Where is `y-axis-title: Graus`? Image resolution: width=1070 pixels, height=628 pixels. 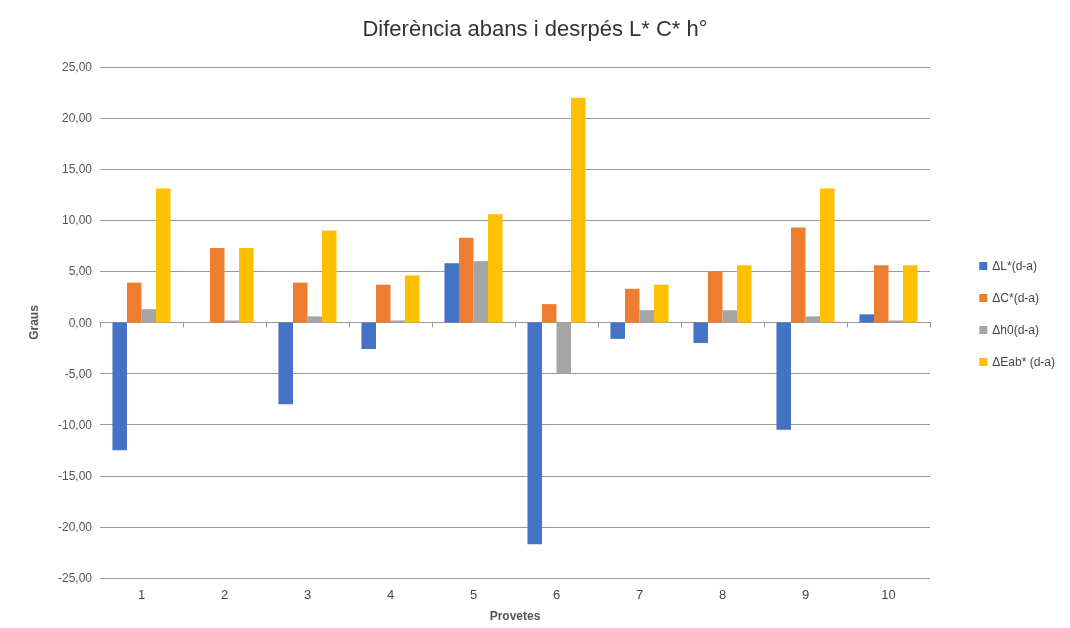 y-axis-title: Graus is located at coordinates (34, 322).